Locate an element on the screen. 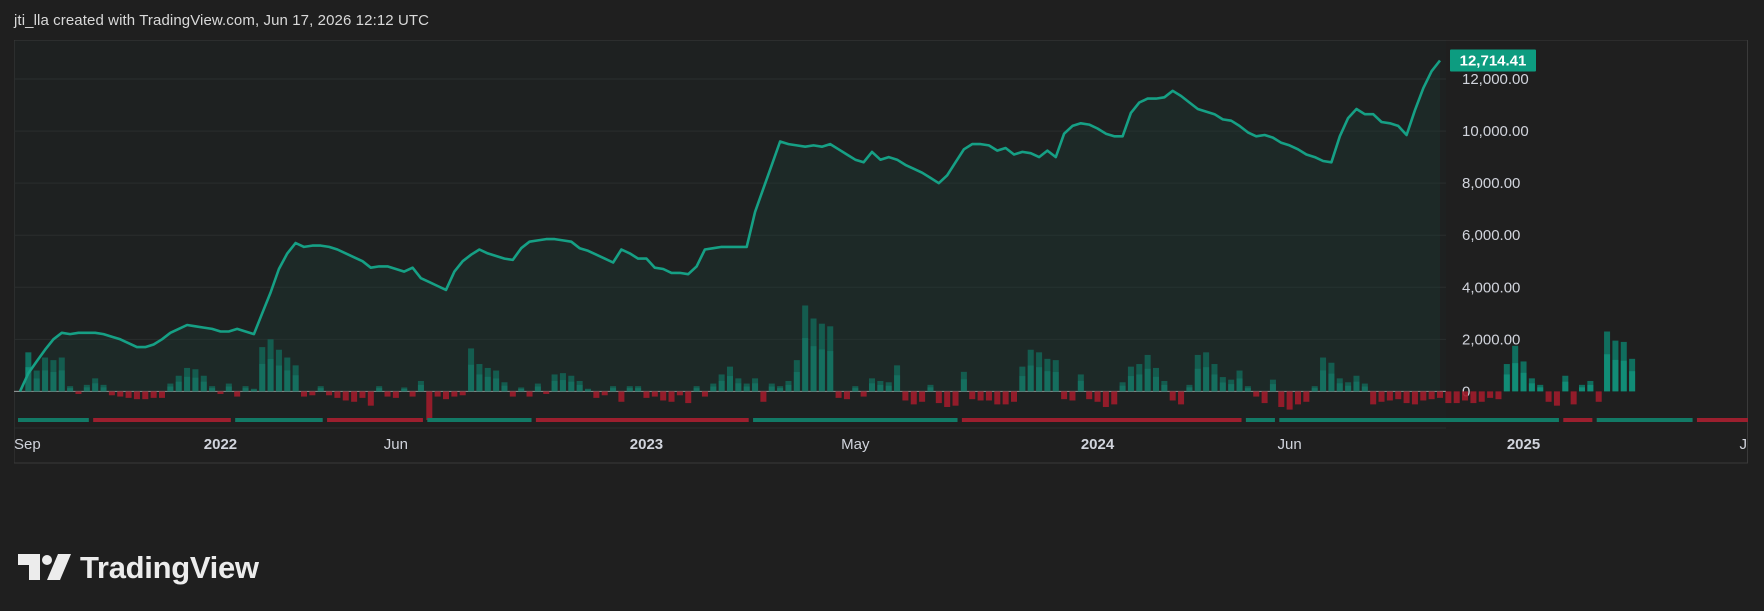  tradingview-branding: TradingView is located at coordinates (138, 568).